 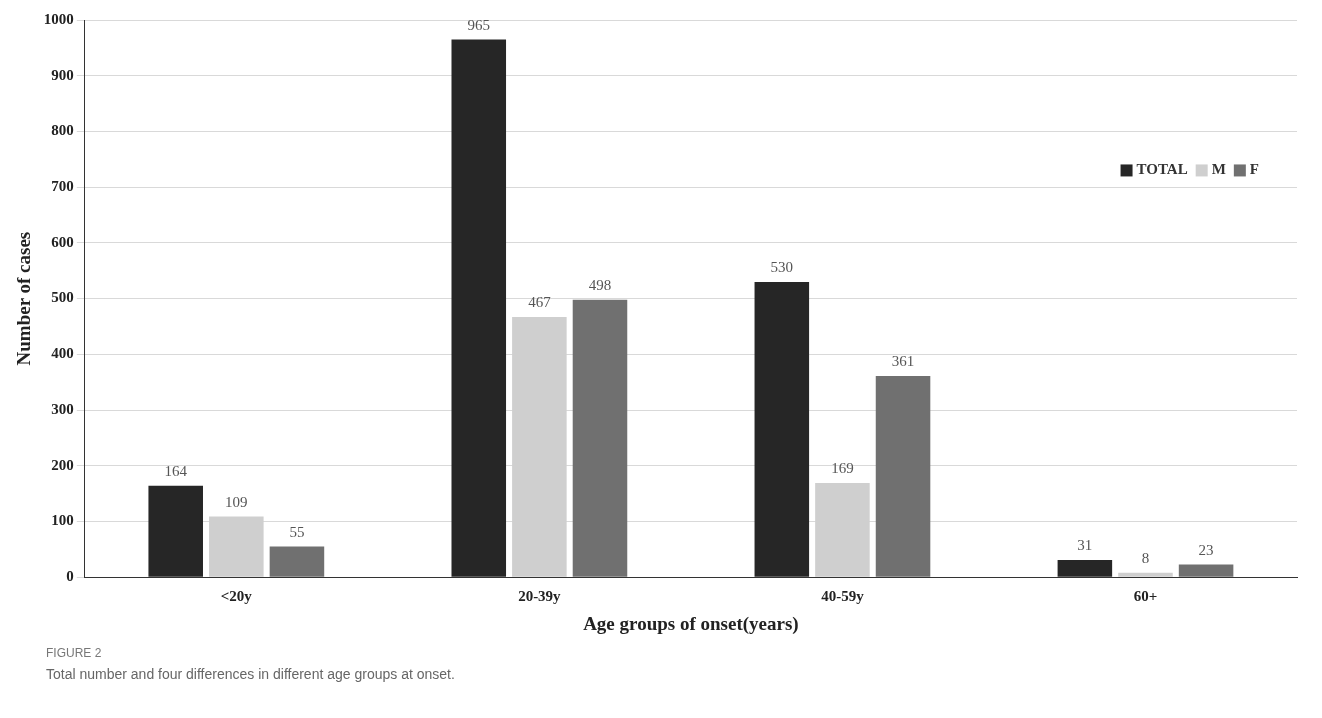 What do you see at coordinates (62, 297) in the screenshot?
I see `y-tick-label: 500` at bounding box center [62, 297].